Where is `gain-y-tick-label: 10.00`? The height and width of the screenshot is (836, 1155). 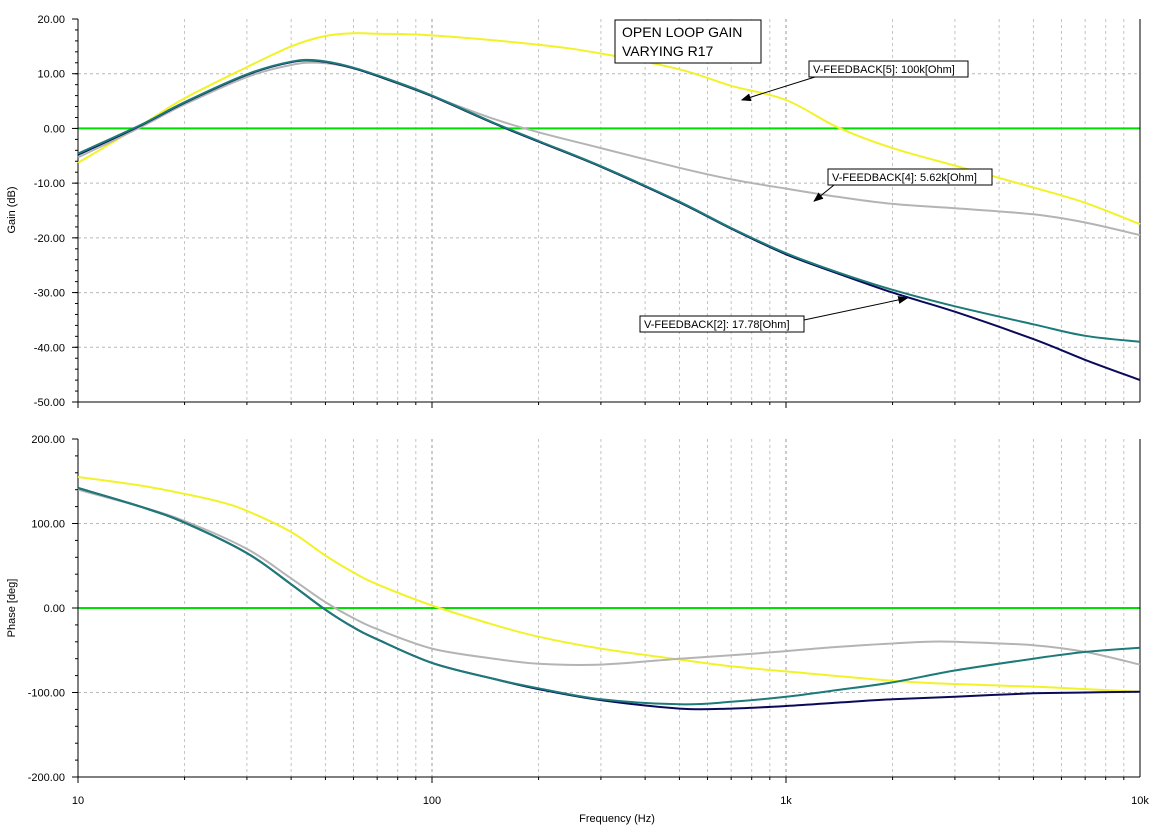 gain-y-tick-label: 10.00 is located at coordinates (51, 75).